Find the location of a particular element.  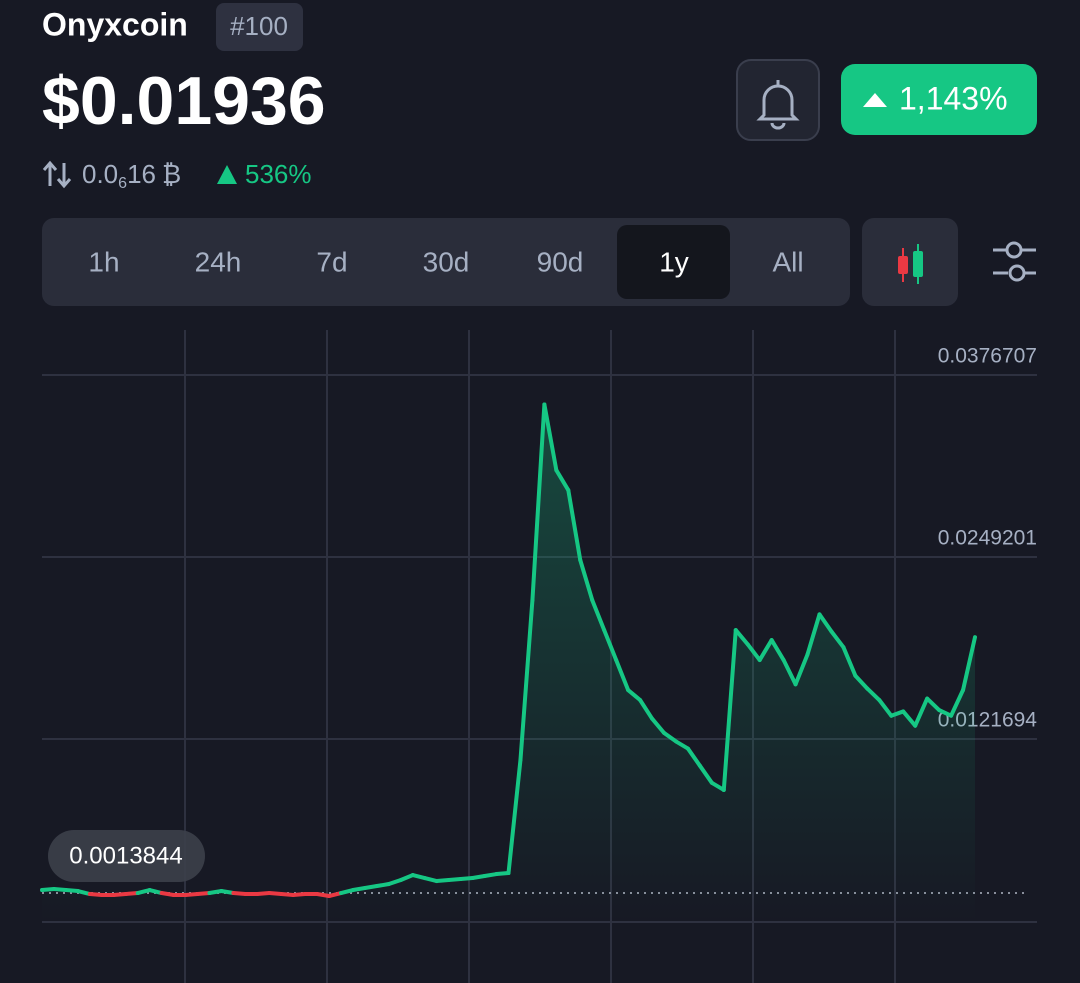

y-tick-label: 0.0376707 is located at coordinates (987, 356).